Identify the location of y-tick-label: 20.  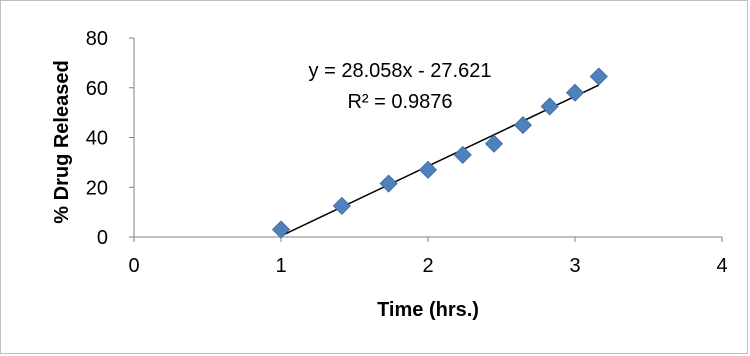
(97, 188).